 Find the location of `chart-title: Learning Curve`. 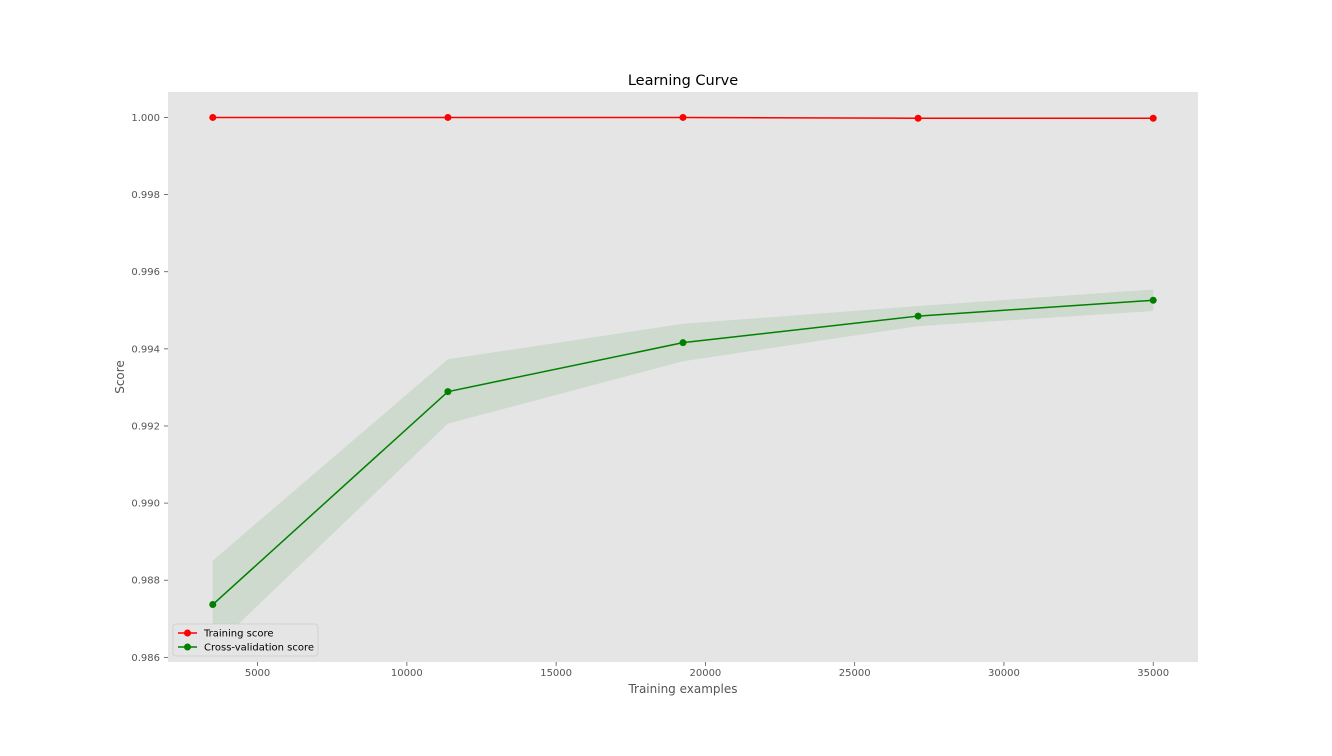

chart-title: Learning Curve is located at coordinates (683, 81).